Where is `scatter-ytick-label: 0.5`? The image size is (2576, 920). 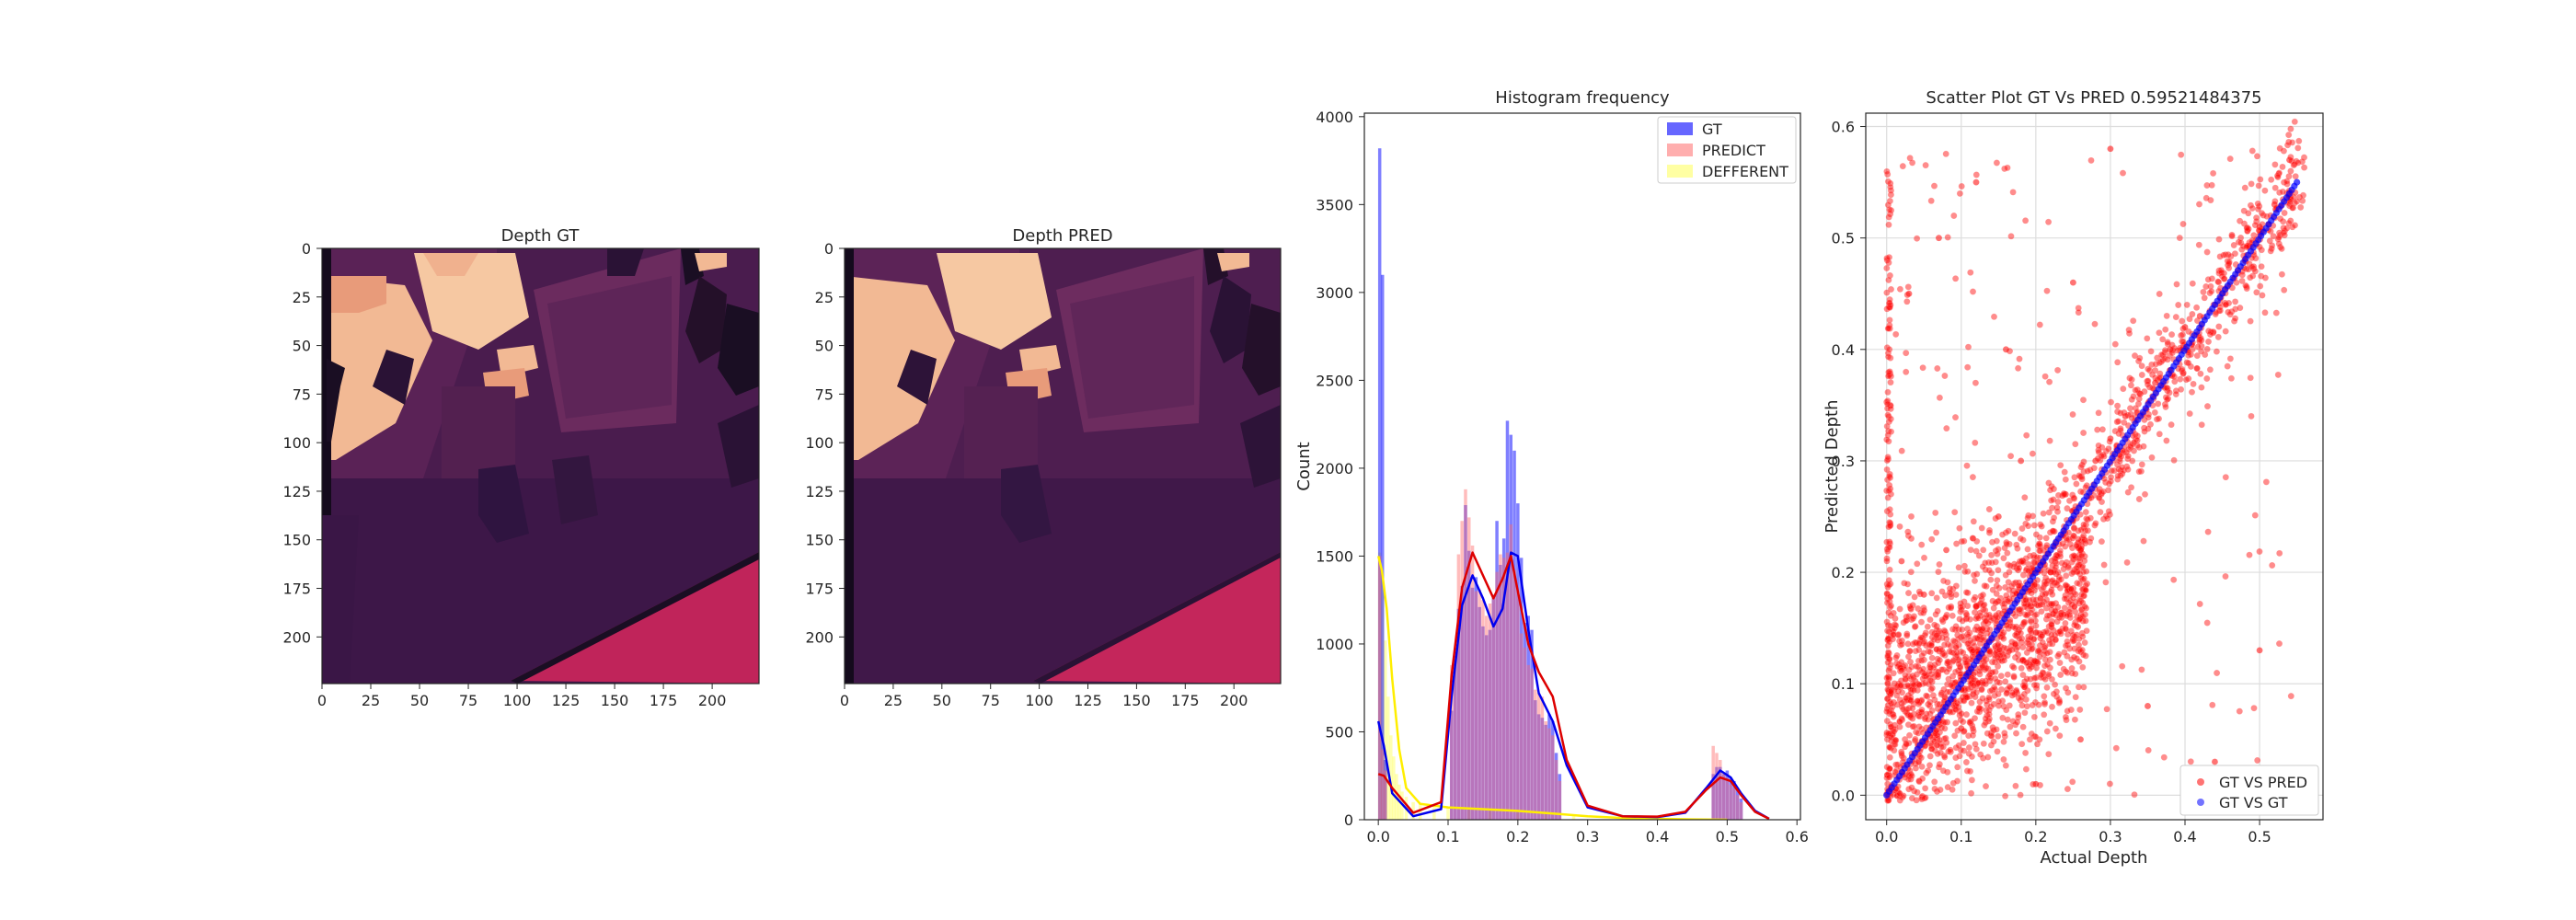 scatter-ytick-label: 0.5 is located at coordinates (1843, 238).